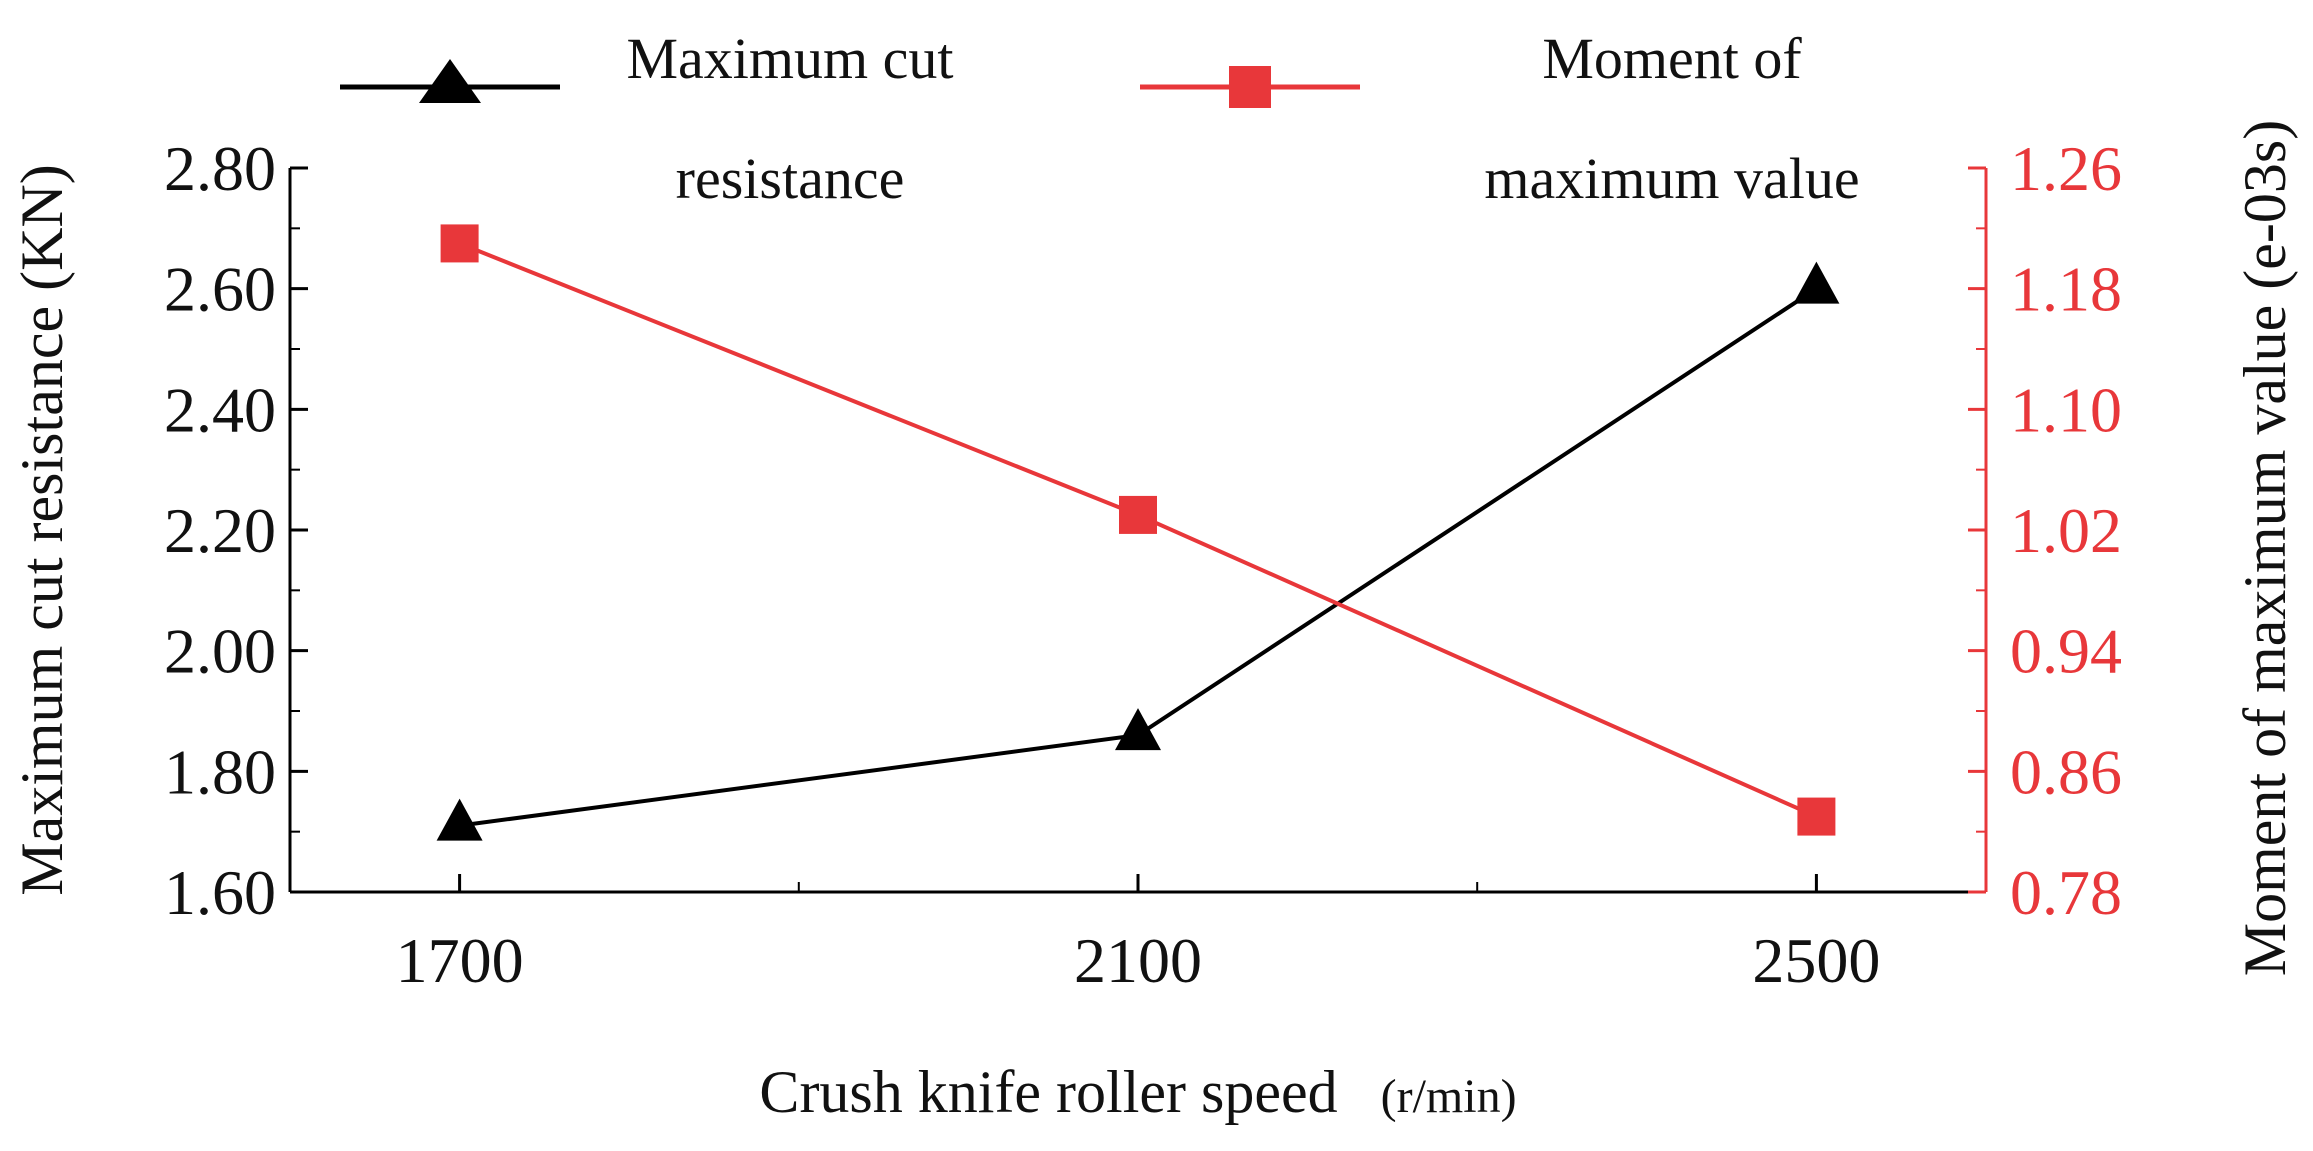  What do you see at coordinates (220, 168) in the screenshot?
I see `left-y-tick-label: 2.80` at bounding box center [220, 168].